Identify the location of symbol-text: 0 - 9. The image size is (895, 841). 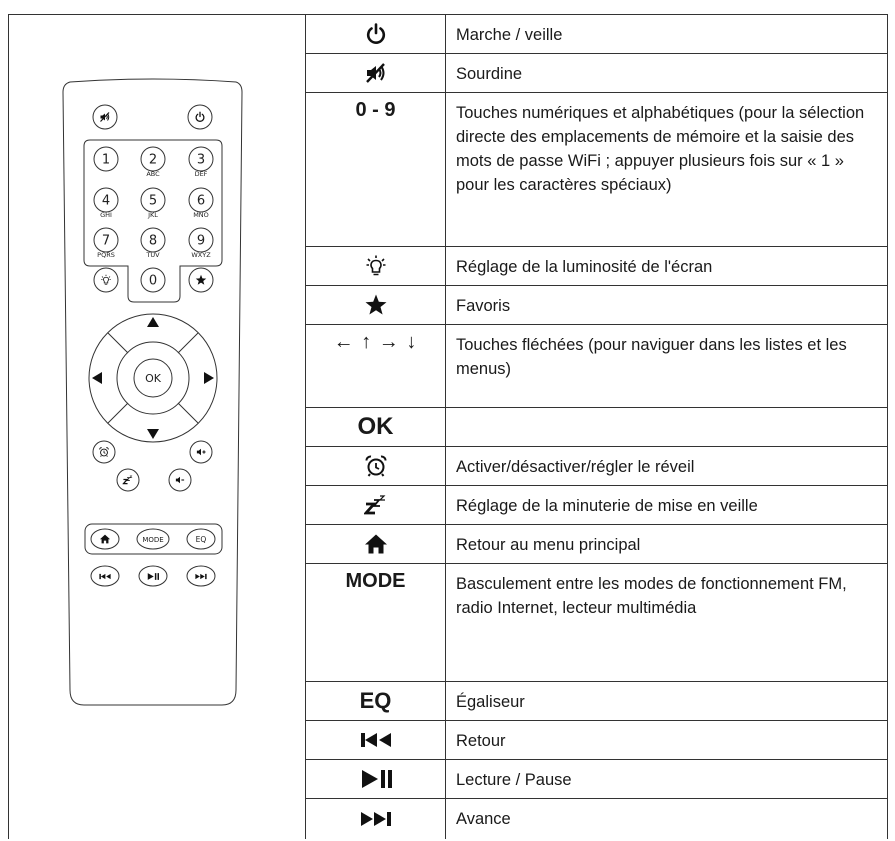
(375, 169).